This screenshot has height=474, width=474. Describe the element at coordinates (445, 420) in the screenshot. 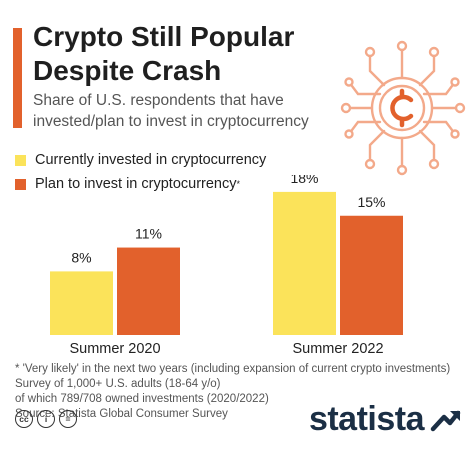

I see `statista-logo-icon` at that location.